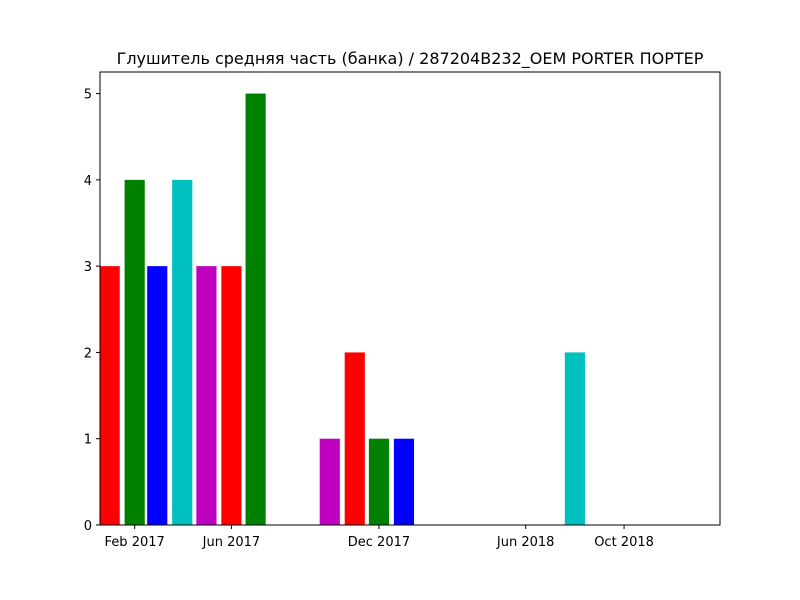 The height and width of the screenshot is (600, 800). I want to click on x-tick-label: Jun 2018, so click(525, 542).